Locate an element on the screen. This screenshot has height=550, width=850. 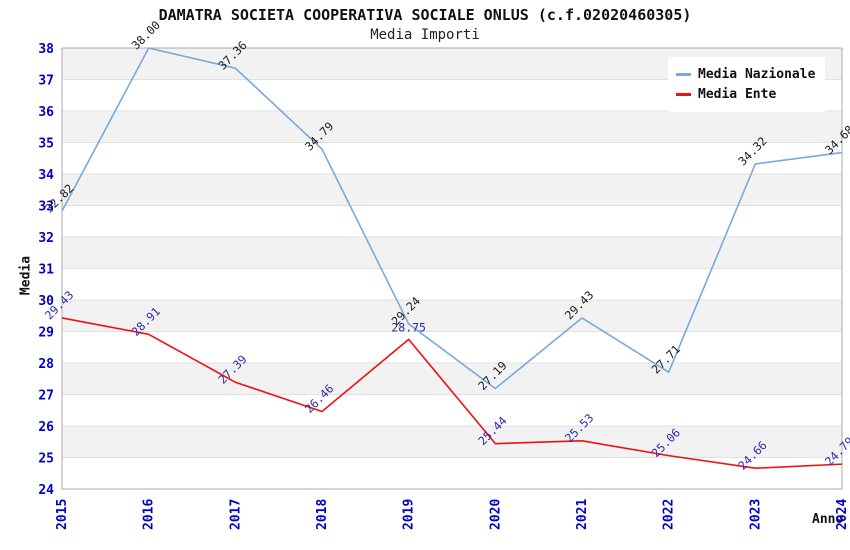
x-axis-title: Anno is located at coordinates (828, 519).